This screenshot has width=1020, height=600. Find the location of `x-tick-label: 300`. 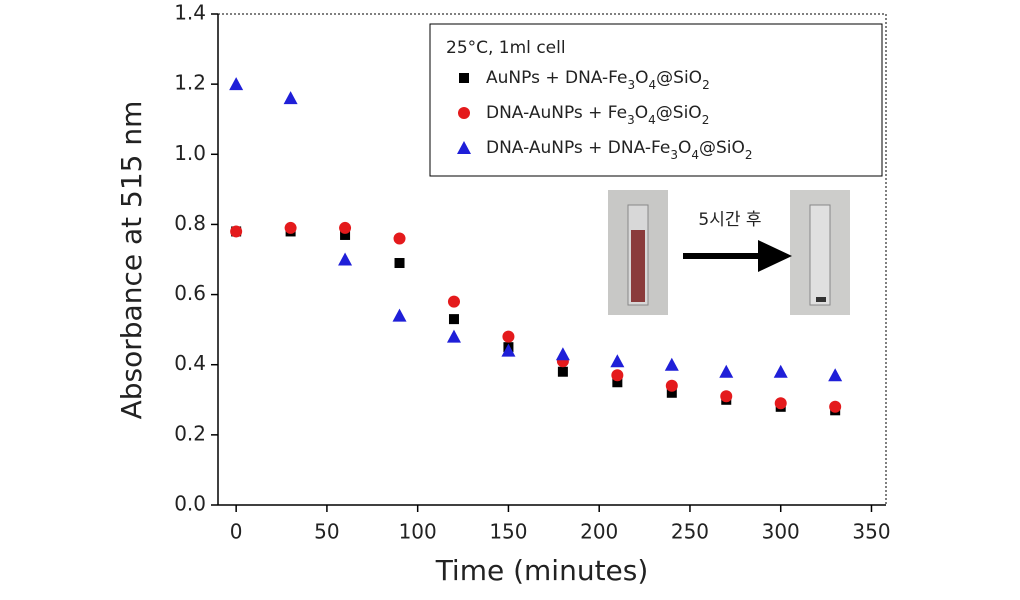

x-tick-label: 300 is located at coordinates (781, 532).